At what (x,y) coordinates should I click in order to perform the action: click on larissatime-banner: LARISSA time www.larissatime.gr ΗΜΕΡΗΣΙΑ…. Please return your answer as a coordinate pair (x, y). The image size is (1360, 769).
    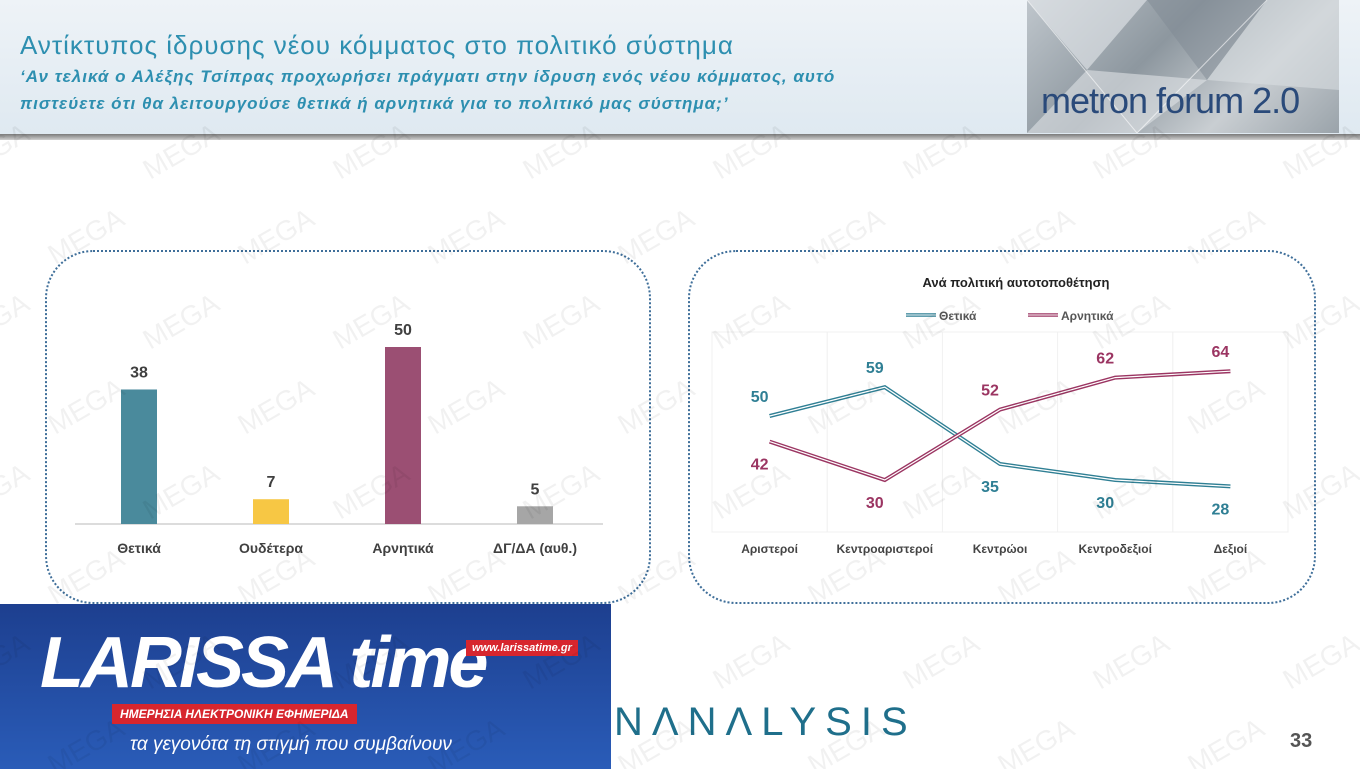
    Looking at the image, I should click on (305, 686).